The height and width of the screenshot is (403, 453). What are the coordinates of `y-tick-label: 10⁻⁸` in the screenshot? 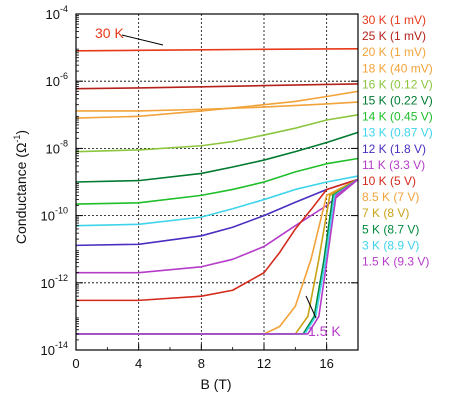 It's located at (57, 147).